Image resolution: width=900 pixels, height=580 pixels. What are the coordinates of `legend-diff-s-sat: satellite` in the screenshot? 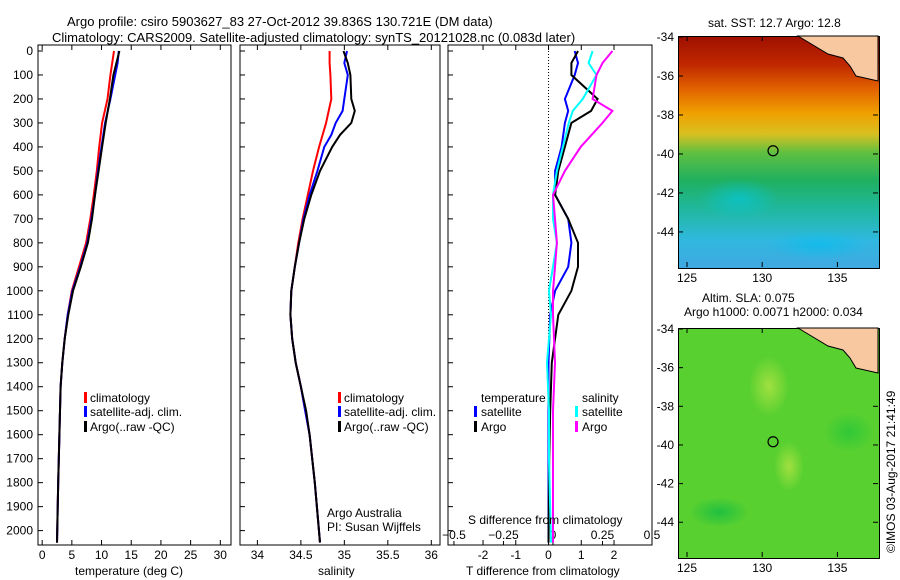 It's located at (602, 412).